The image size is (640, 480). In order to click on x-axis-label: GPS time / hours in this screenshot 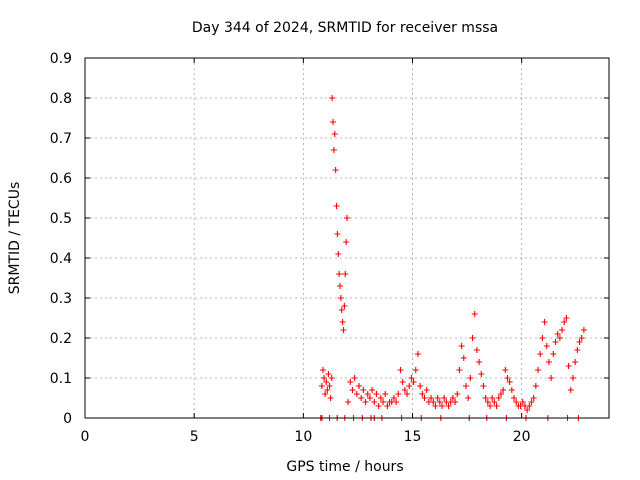, I will do `click(344, 467)`.